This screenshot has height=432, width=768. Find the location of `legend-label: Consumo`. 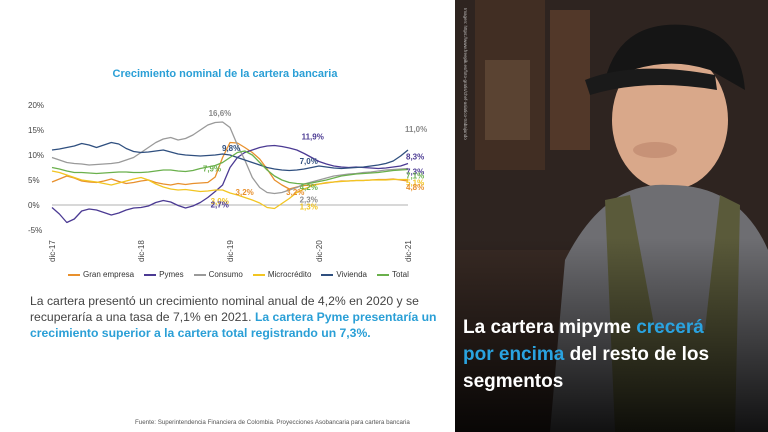

legend-label: Consumo is located at coordinates (225, 274).